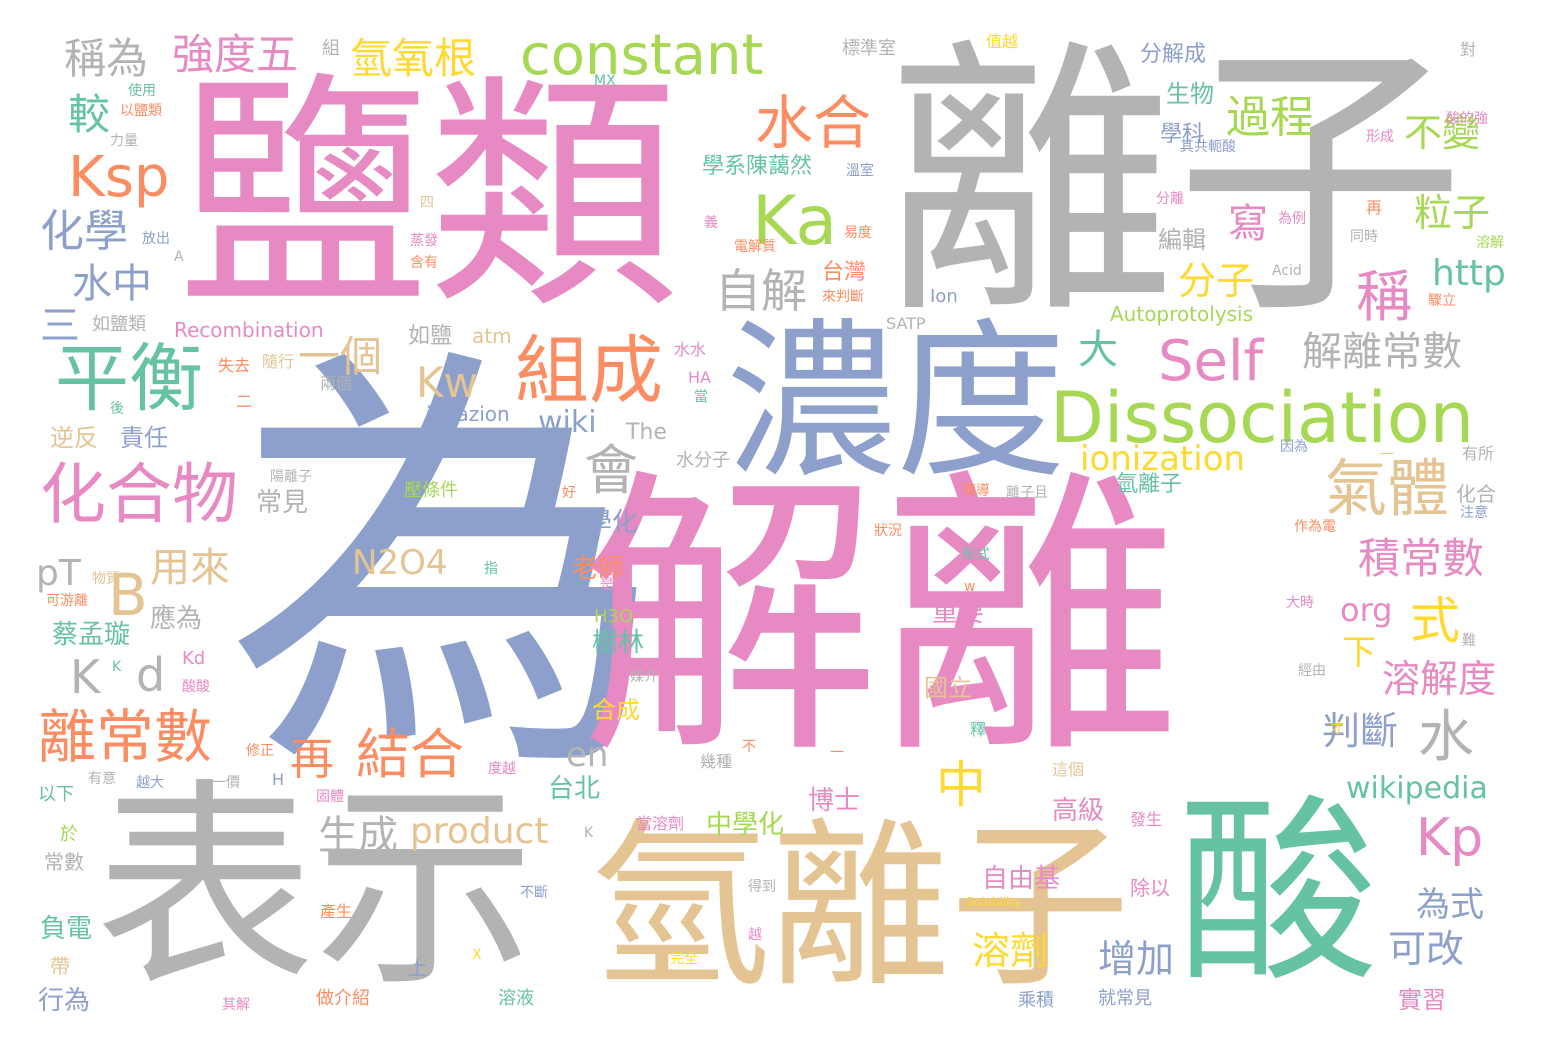 The height and width of the screenshot is (1052, 1548). I want to click on word: 氫離子, so click(860, 907).